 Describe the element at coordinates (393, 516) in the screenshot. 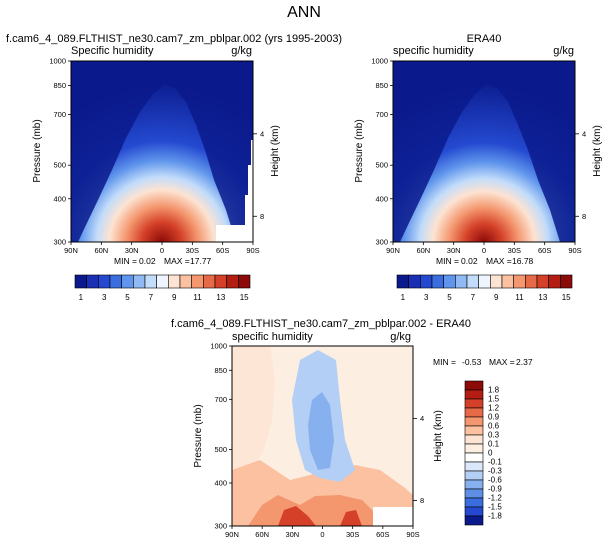

I see `panel-diff-missing-region` at that location.